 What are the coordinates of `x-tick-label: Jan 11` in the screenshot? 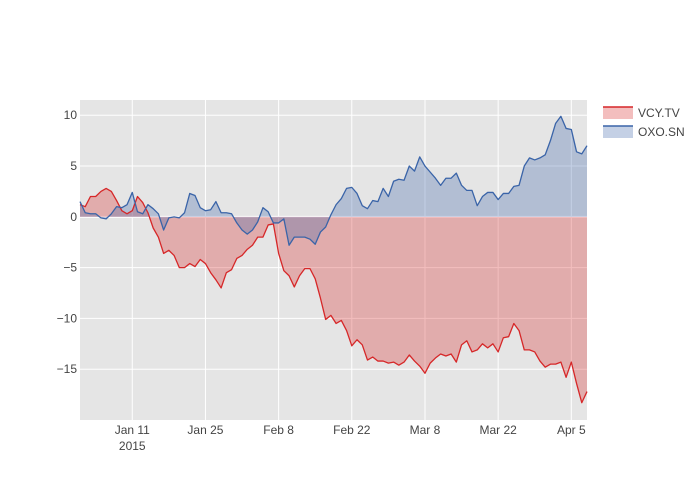 It's located at (132, 430).